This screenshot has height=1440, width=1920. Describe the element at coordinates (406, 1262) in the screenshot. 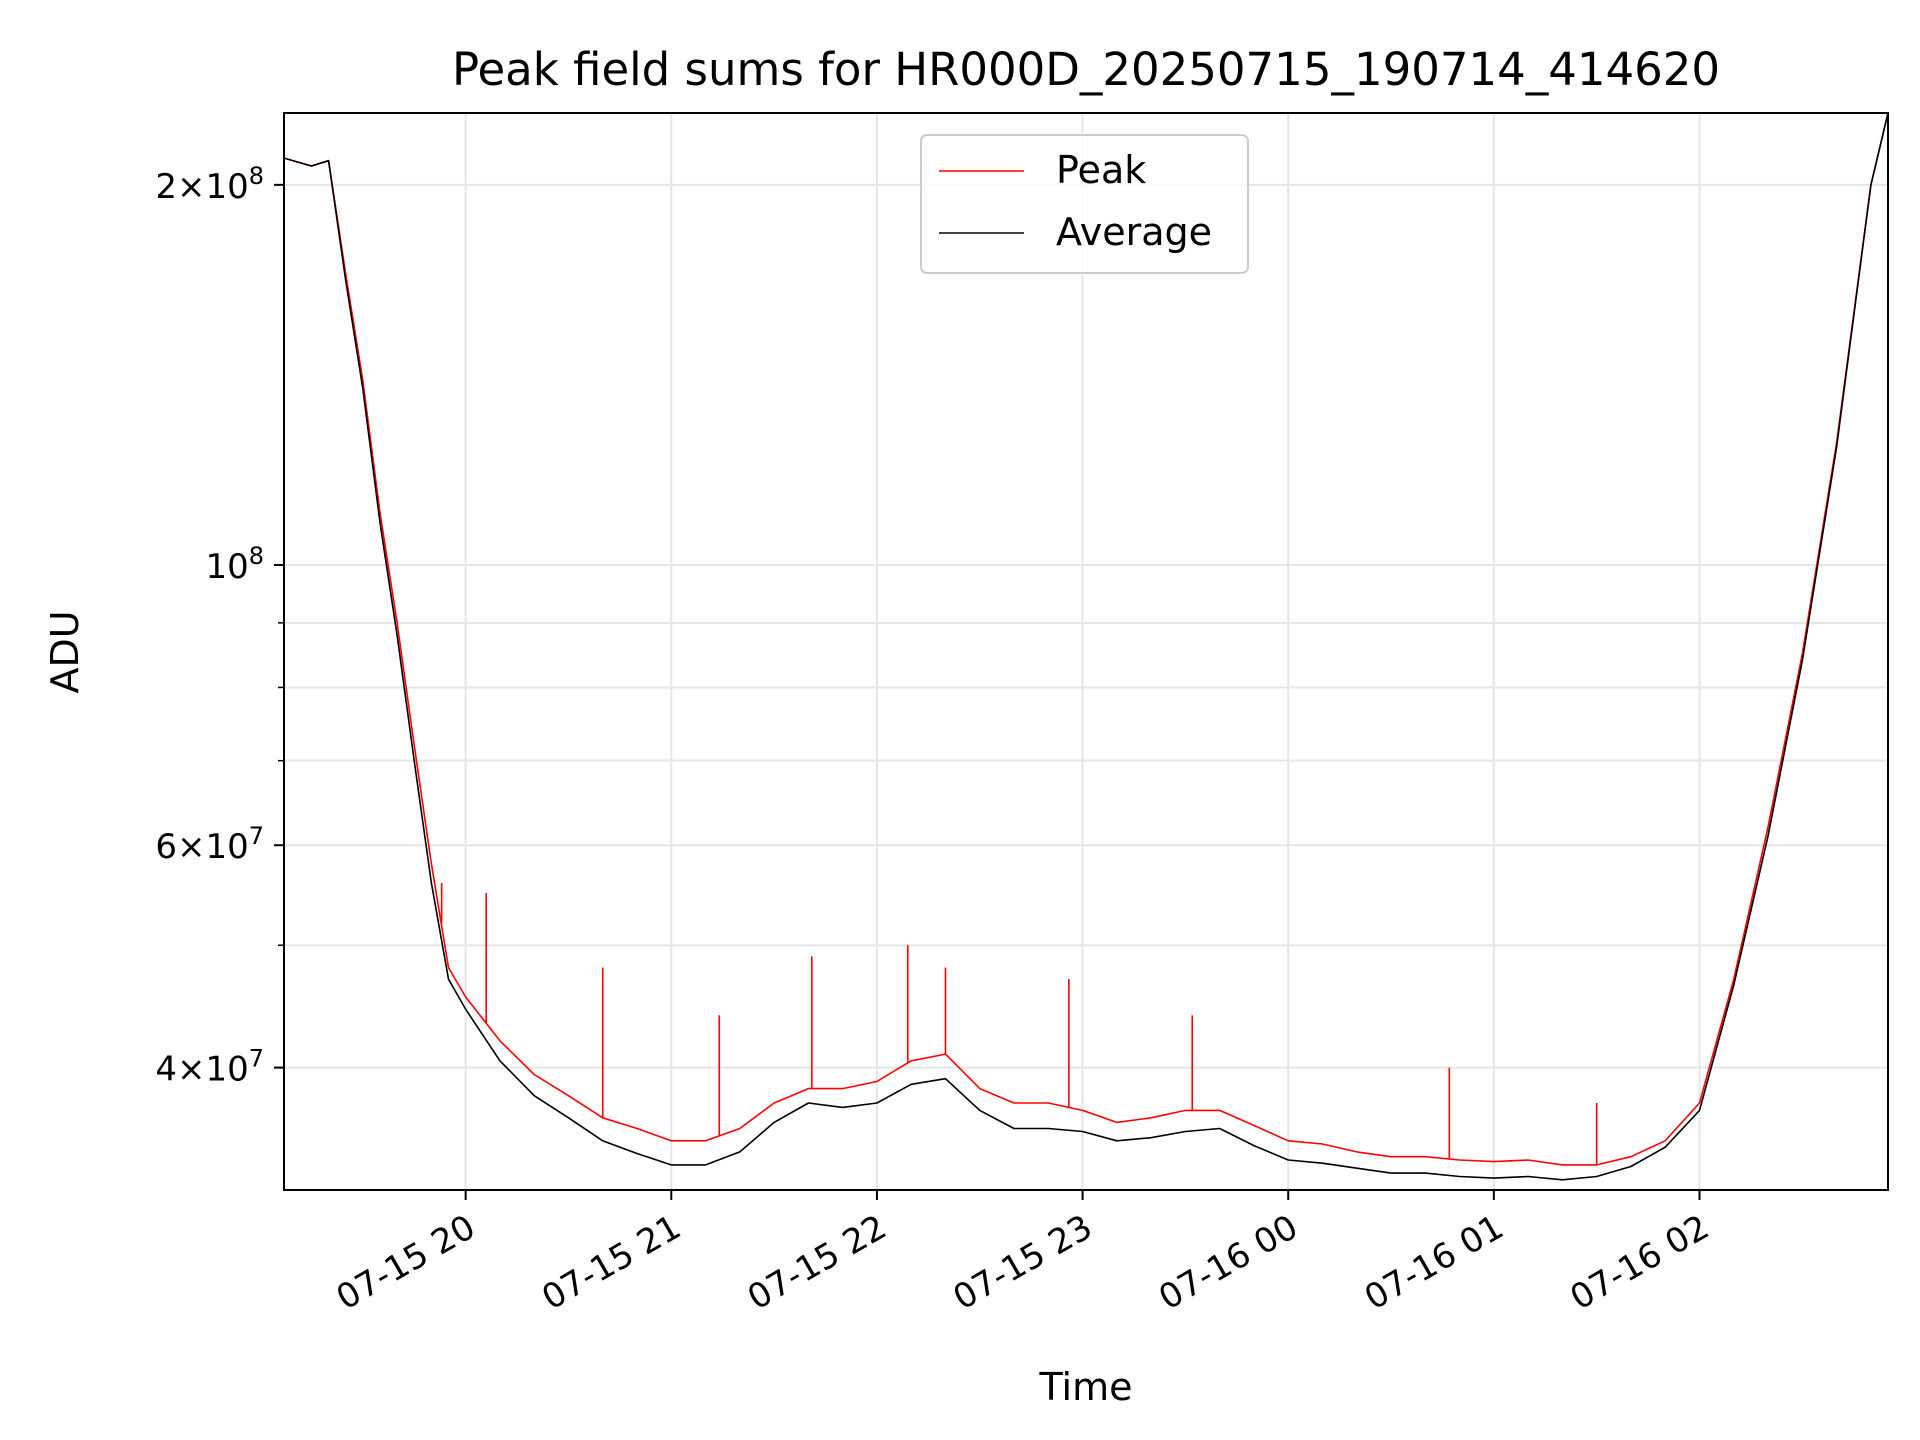

I see `x-tick-label: 07-15 20` at that location.